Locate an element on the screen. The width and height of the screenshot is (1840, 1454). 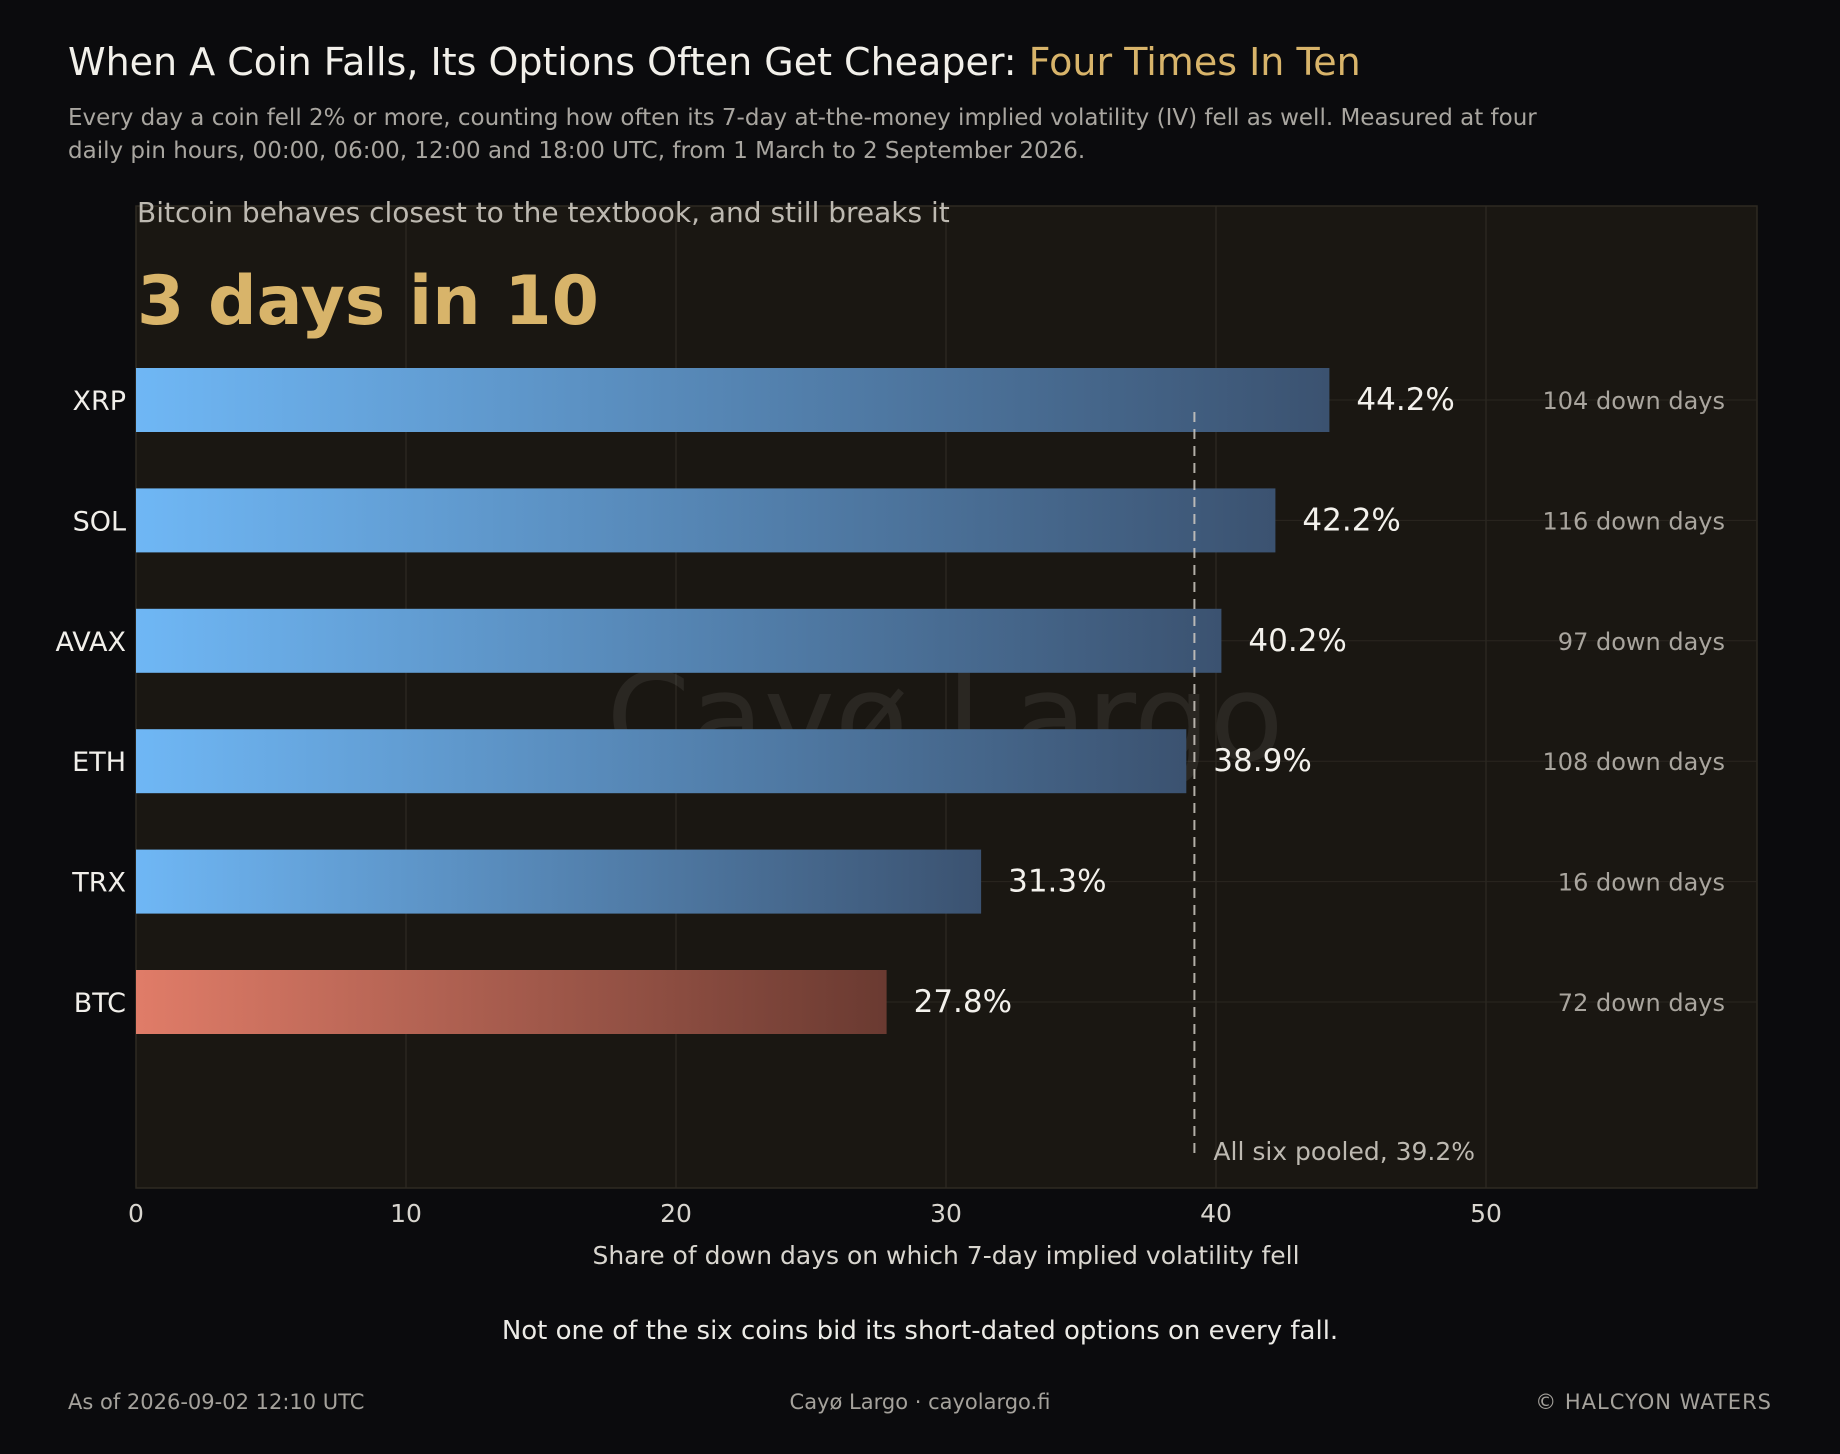
value-label-sol: 42.2% is located at coordinates (1351, 520).